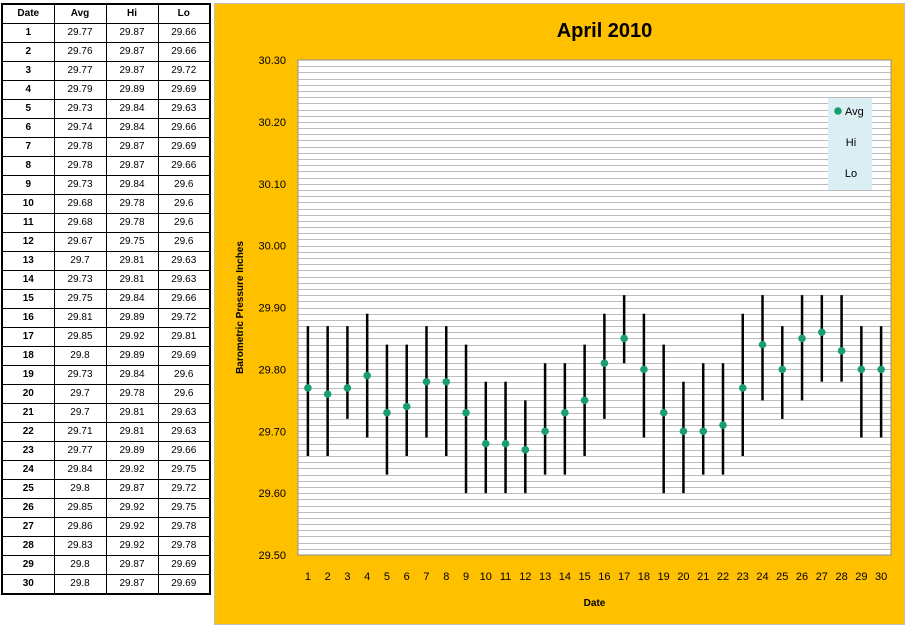 This screenshot has width=909, height=630. What do you see at coordinates (184, 71) in the screenshot?
I see `cell-lo: 29.72` at bounding box center [184, 71].